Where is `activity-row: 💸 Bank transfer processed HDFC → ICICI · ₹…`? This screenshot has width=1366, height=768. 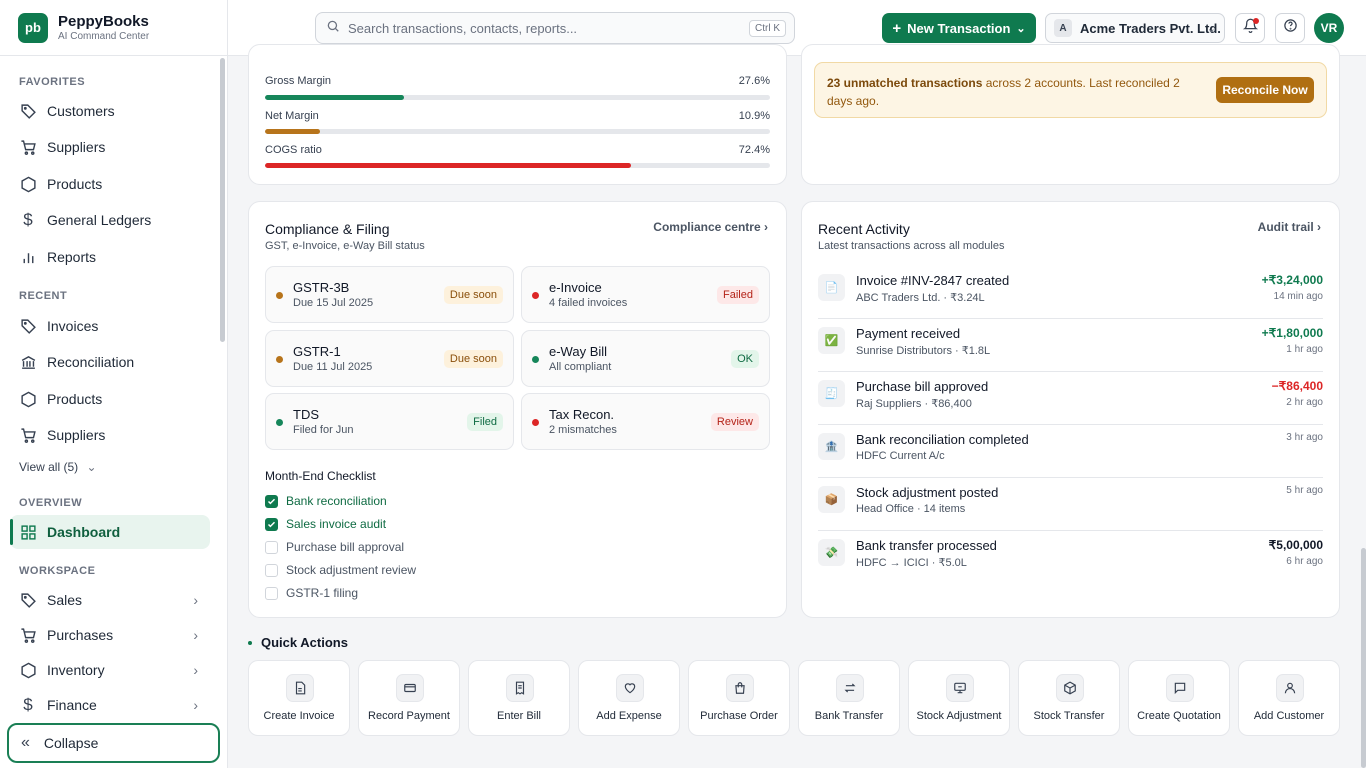
activity-row: 💸 Bank transfer processed HDFC → ICICI · ₹… is located at coordinates (1070, 557).